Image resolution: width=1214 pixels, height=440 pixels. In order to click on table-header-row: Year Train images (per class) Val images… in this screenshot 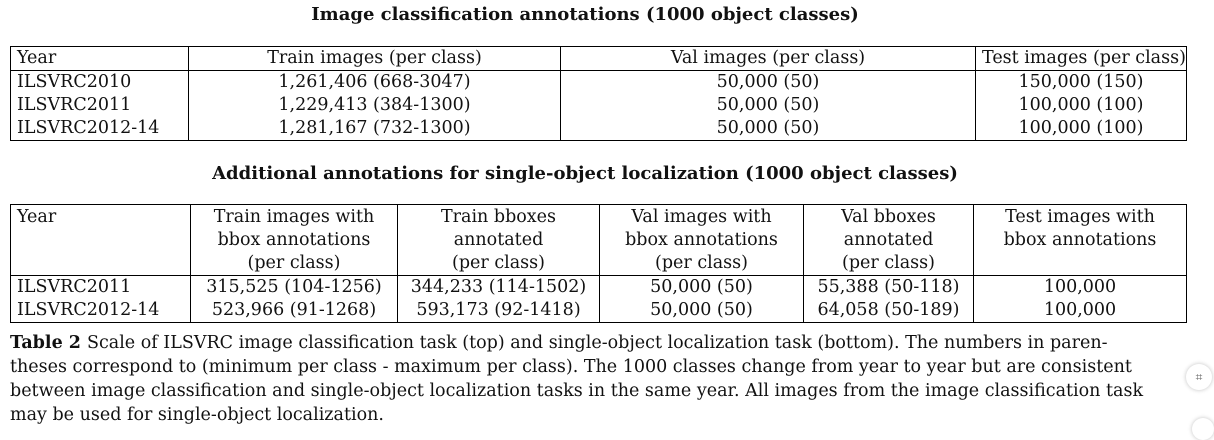, I will do `click(598, 58)`.